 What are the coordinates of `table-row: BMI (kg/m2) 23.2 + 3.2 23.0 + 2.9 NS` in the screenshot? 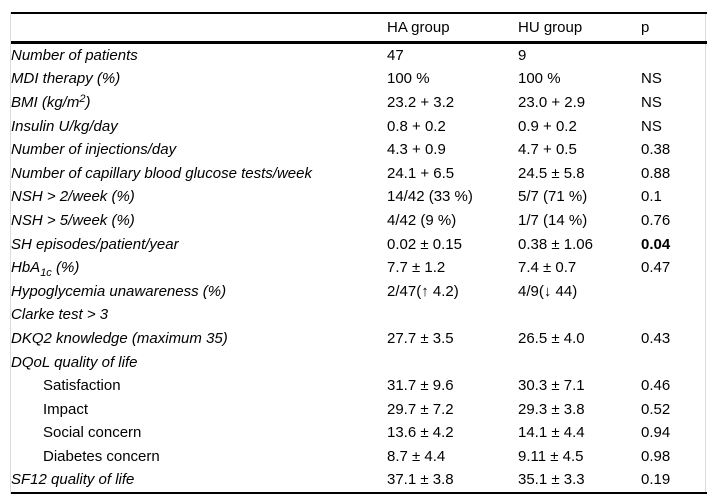 It's located at (359, 103).